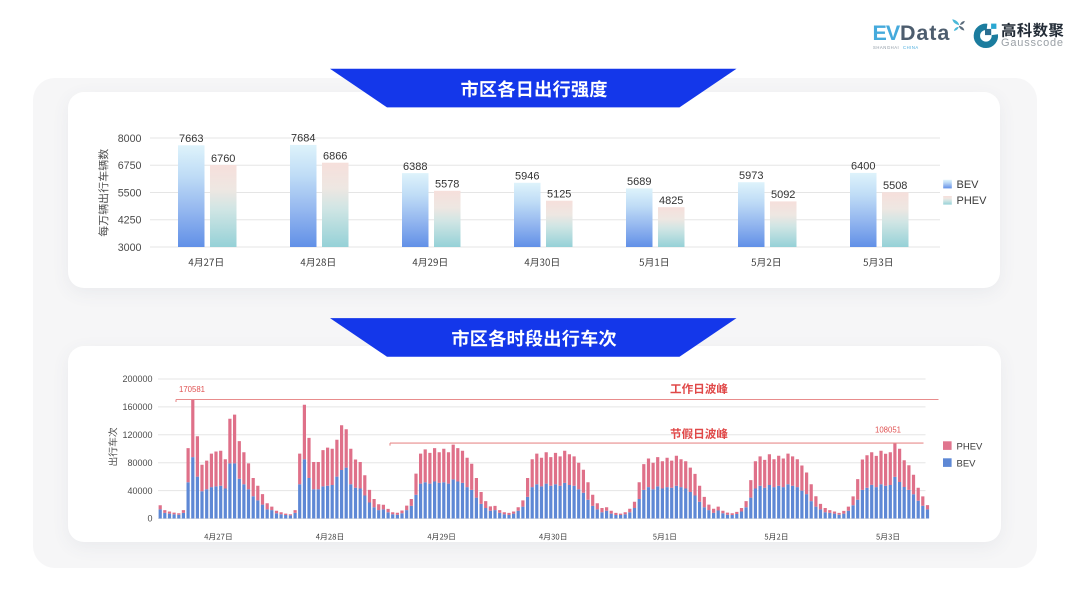 This screenshot has width=1080, height=608. What do you see at coordinates (671, 201) in the screenshot?
I see `svg-text: 4825` at bounding box center [671, 201].